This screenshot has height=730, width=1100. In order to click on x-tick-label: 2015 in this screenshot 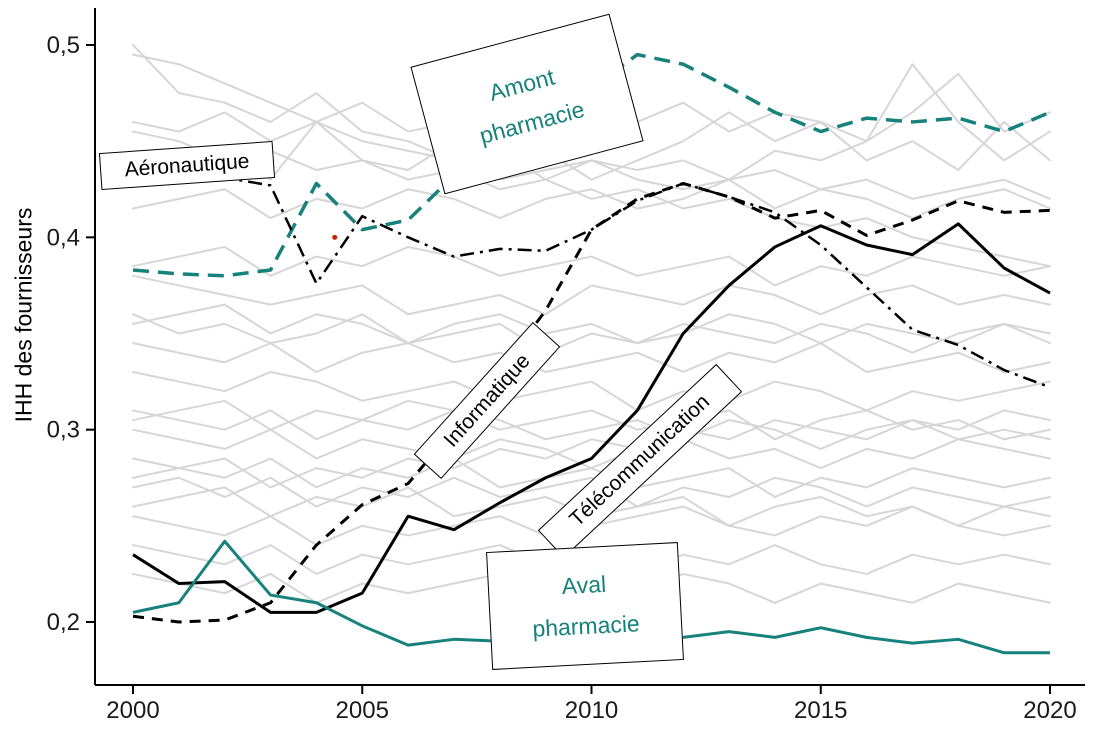, I will do `click(820, 710)`.